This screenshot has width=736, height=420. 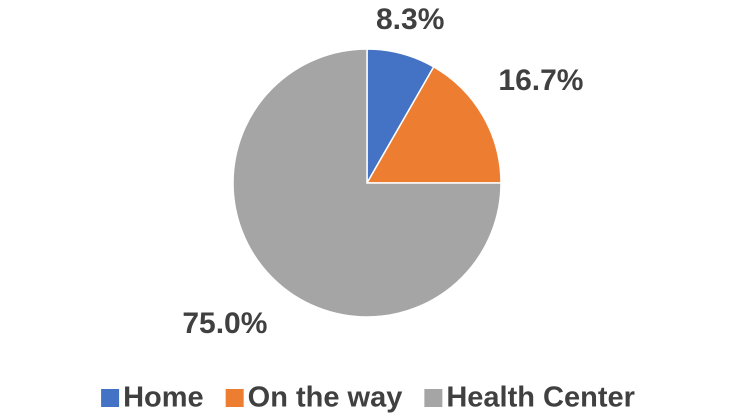 What do you see at coordinates (410, 19) in the screenshot?
I see `data-label: 8.3%` at bounding box center [410, 19].